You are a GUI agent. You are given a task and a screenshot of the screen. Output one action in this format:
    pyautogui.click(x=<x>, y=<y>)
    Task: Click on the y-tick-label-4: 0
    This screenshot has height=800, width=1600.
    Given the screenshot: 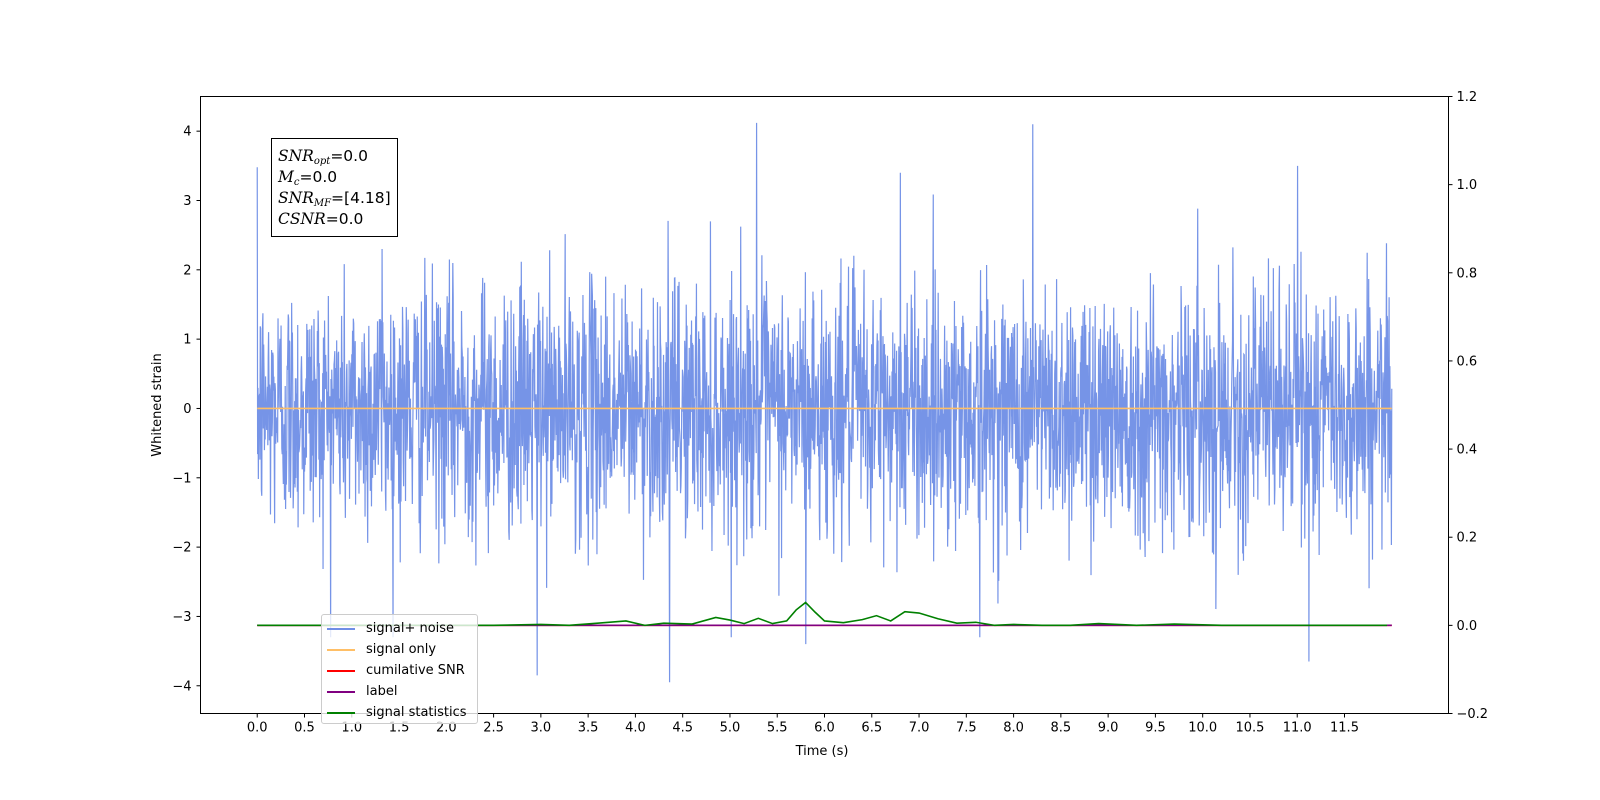 What is the action you would take?
    pyautogui.click(x=187, y=409)
    